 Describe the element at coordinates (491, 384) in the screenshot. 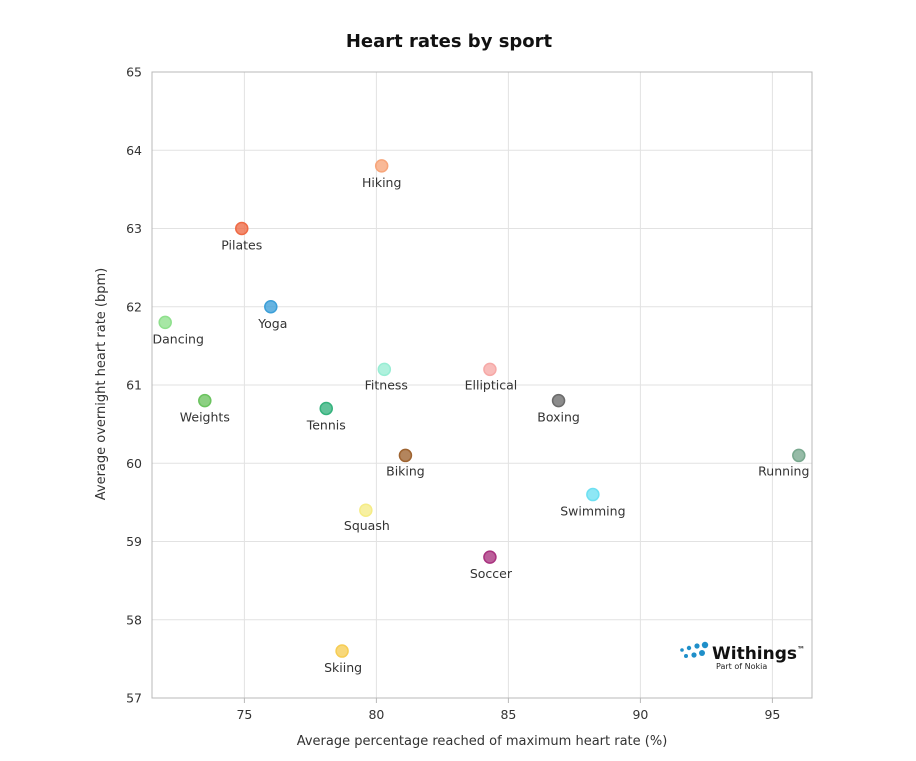

I see `point-label-elliptical: Elliptical` at that location.